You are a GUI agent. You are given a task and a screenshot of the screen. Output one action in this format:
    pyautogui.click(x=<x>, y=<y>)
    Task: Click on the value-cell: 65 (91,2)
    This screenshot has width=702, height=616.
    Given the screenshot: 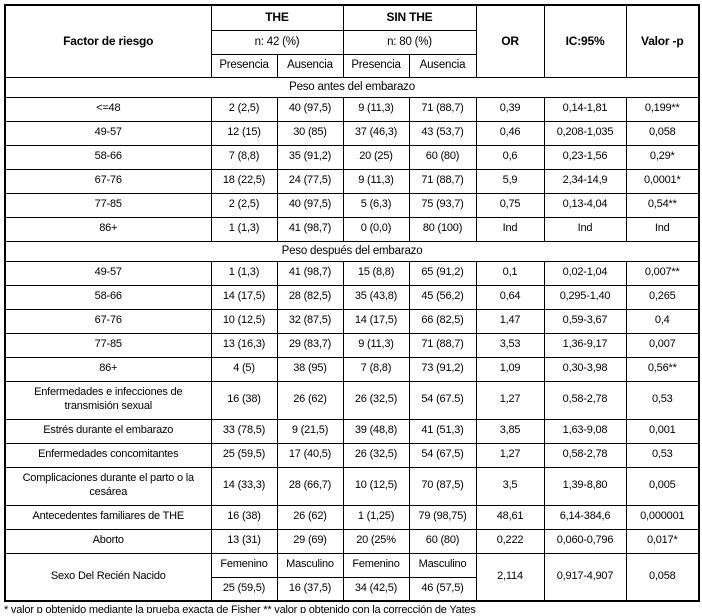 What is the action you would take?
    pyautogui.click(x=442, y=273)
    